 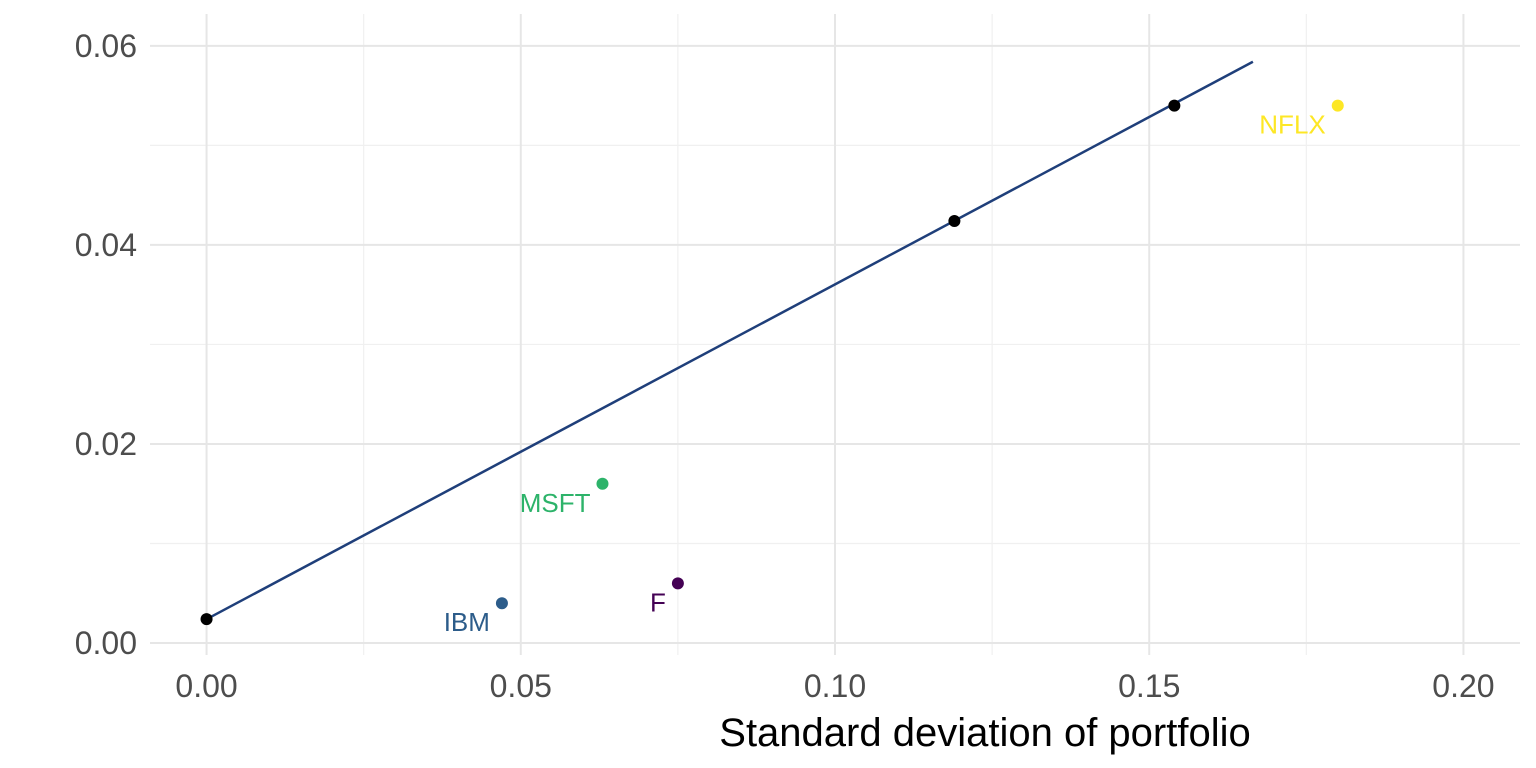 What do you see at coordinates (984, 733) in the screenshot?
I see `x-axis-title: Standard deviation of portfolio` at bounding box center [984, 733].